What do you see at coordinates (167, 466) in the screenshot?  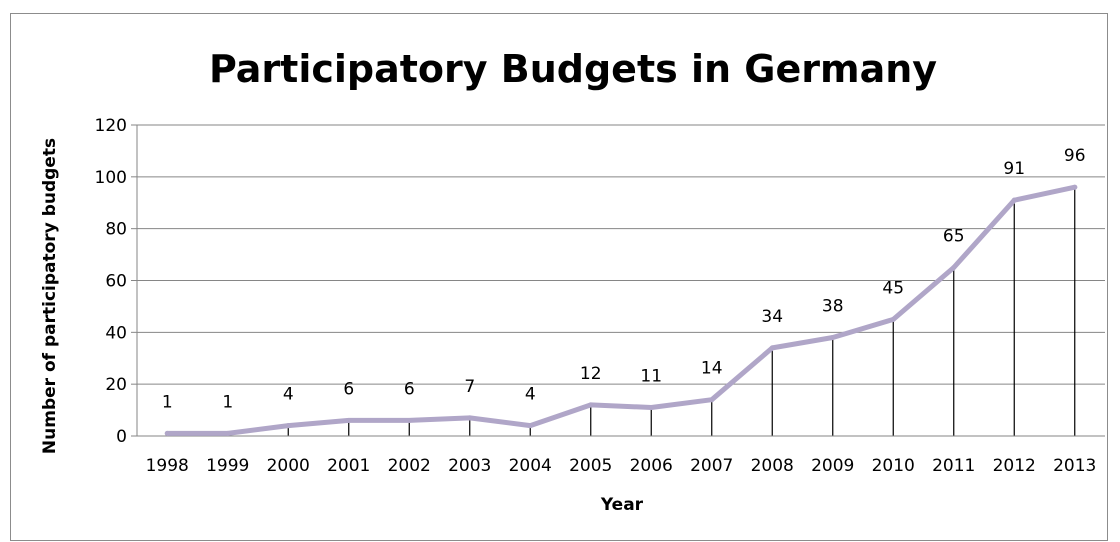 I see `x-tick-label: 1998` at bounding box center [167, 466].